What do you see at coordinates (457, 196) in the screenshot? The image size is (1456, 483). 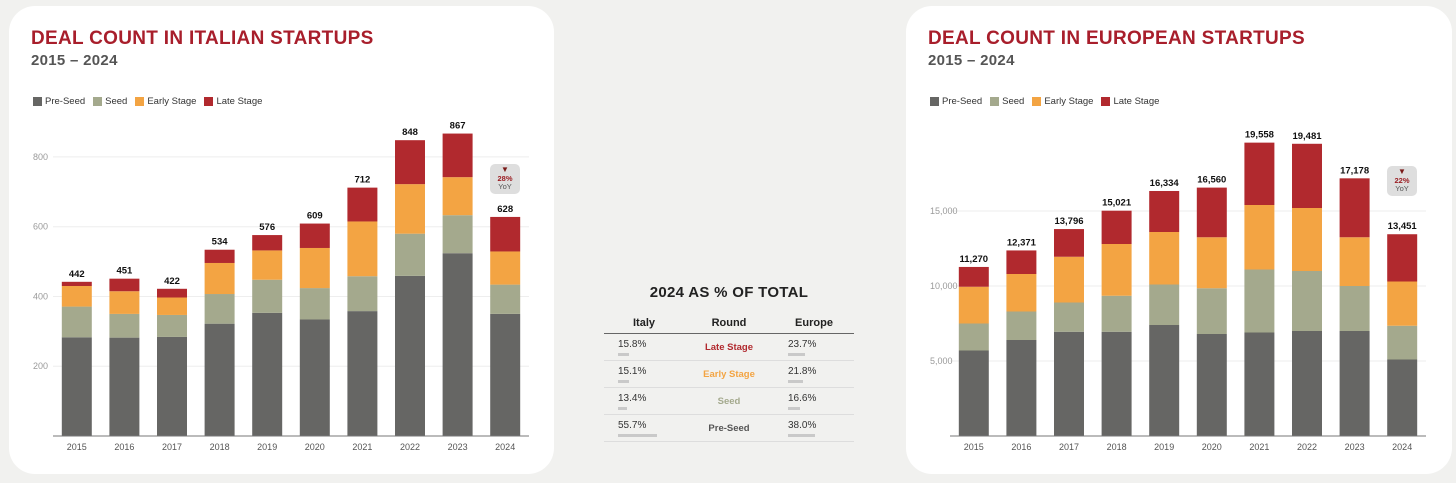 I see `bar-early-stage-2023` at bounding box center [457, 196].